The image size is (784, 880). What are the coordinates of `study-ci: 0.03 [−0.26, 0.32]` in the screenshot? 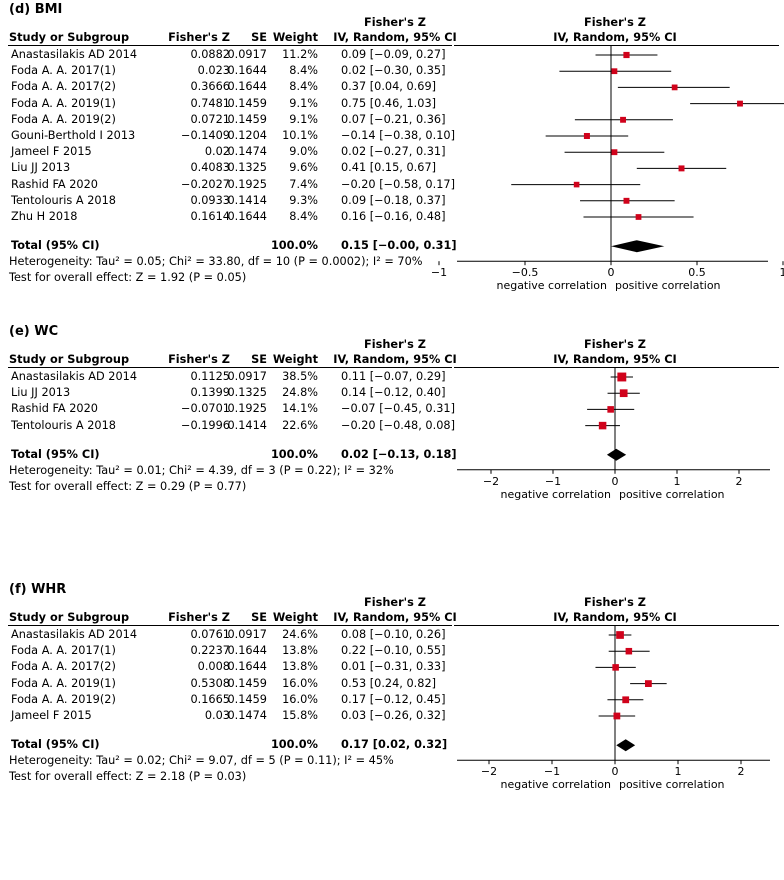 It's located at (393, 715).